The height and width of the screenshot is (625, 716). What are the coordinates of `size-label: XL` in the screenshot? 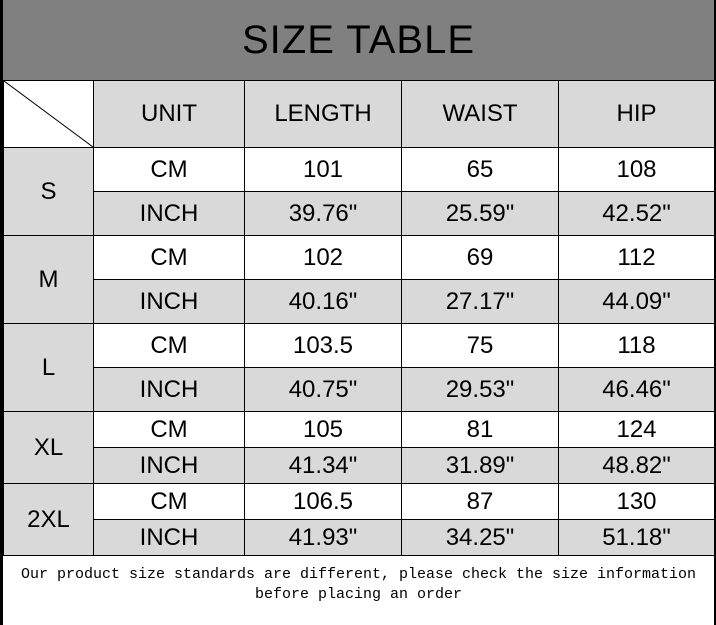 It's located at (48, 447).